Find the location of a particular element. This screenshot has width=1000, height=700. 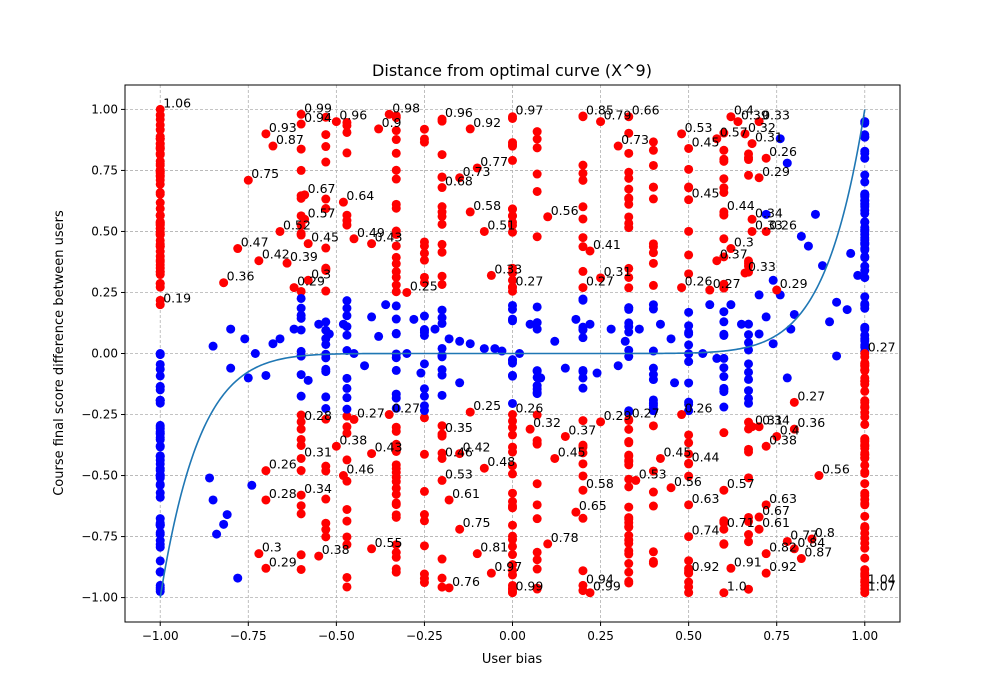

chart-title: Distance from optimal curve (X^9) is located at coordinates (512, 70).